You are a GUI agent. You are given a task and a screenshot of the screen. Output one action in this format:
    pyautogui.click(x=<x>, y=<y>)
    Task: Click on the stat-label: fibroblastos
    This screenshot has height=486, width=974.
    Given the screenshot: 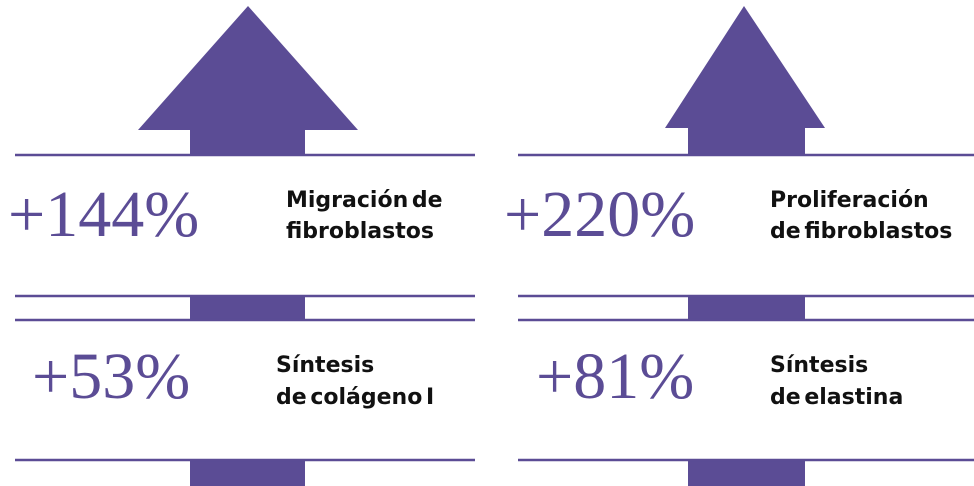 What is the action you would take?
    pyautogui.click(x=360, y=231)
    